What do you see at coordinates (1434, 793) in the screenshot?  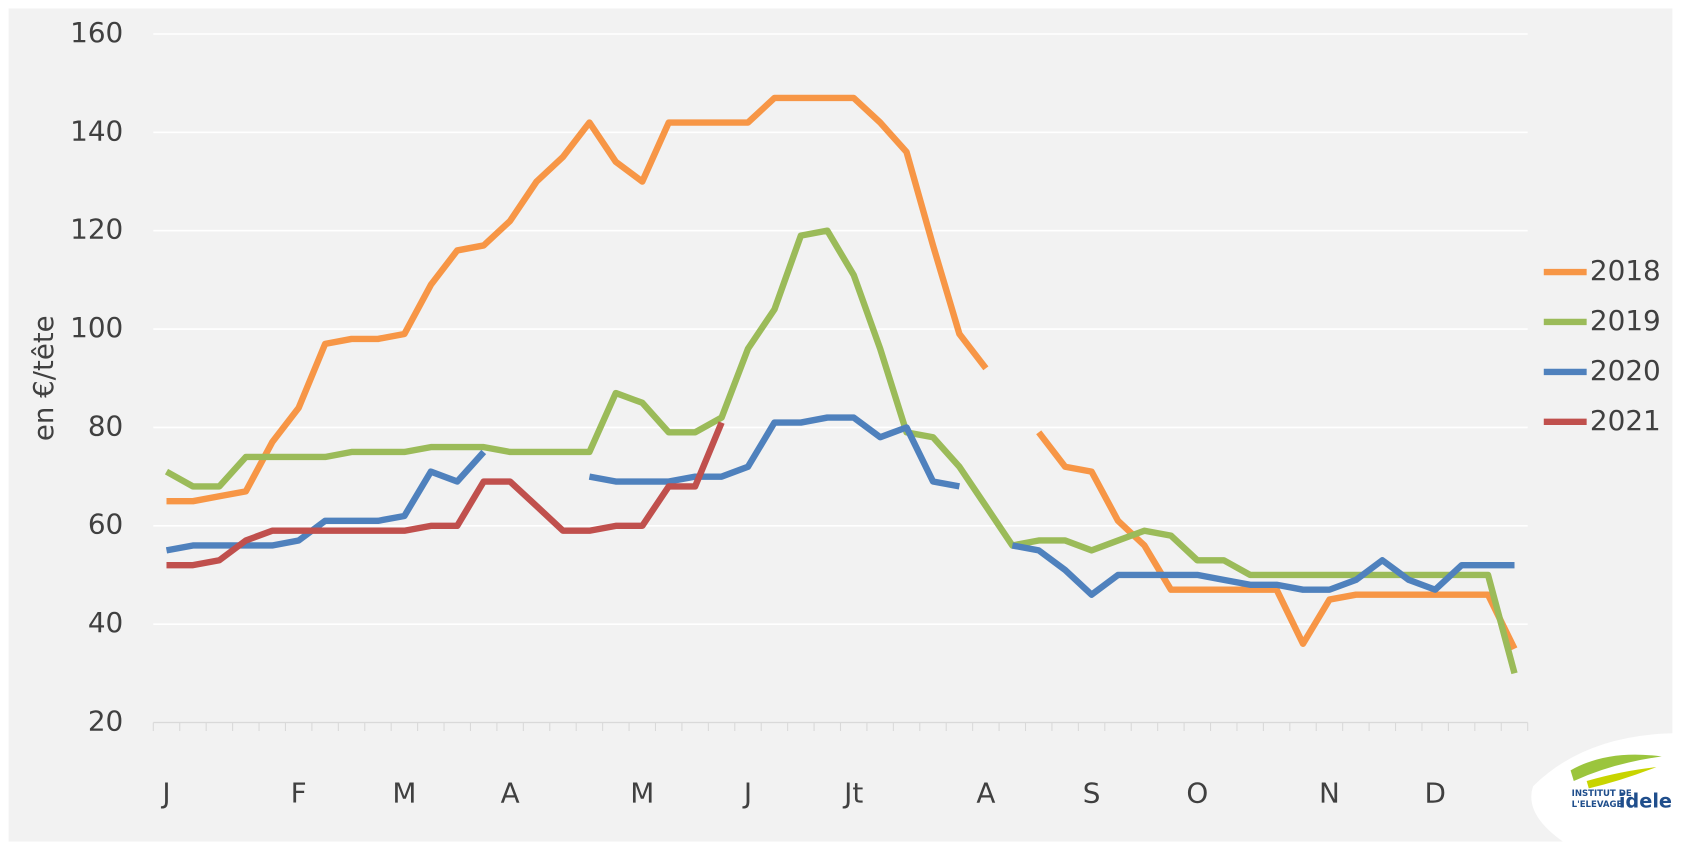 I see `x-tick-label: D` at bounding box center [1434, 793].